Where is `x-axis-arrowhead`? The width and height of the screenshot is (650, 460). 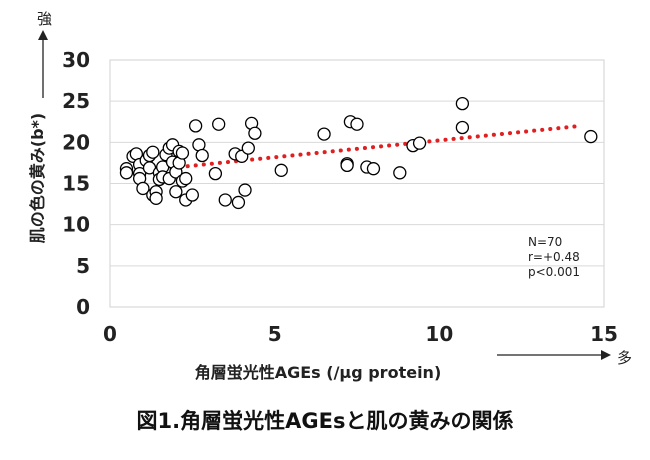
x-axis-arrowhead is located at coordinates (606, 355).